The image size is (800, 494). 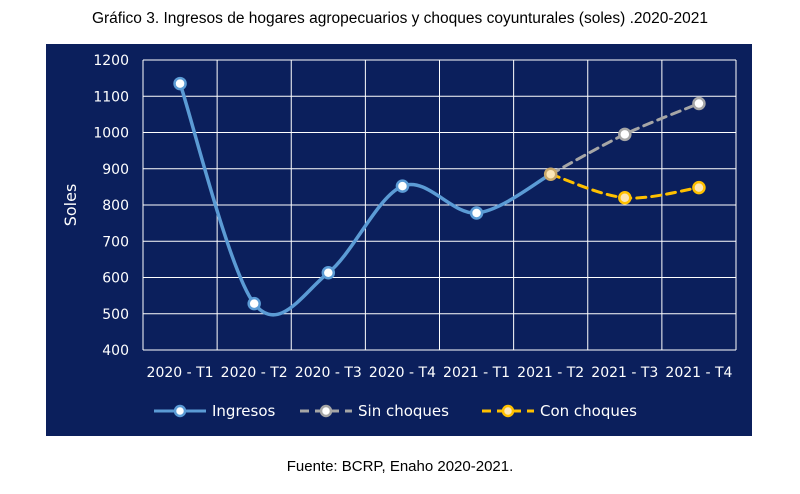 I want to click on y-tick-label: 700, so click(x=115, y=242).